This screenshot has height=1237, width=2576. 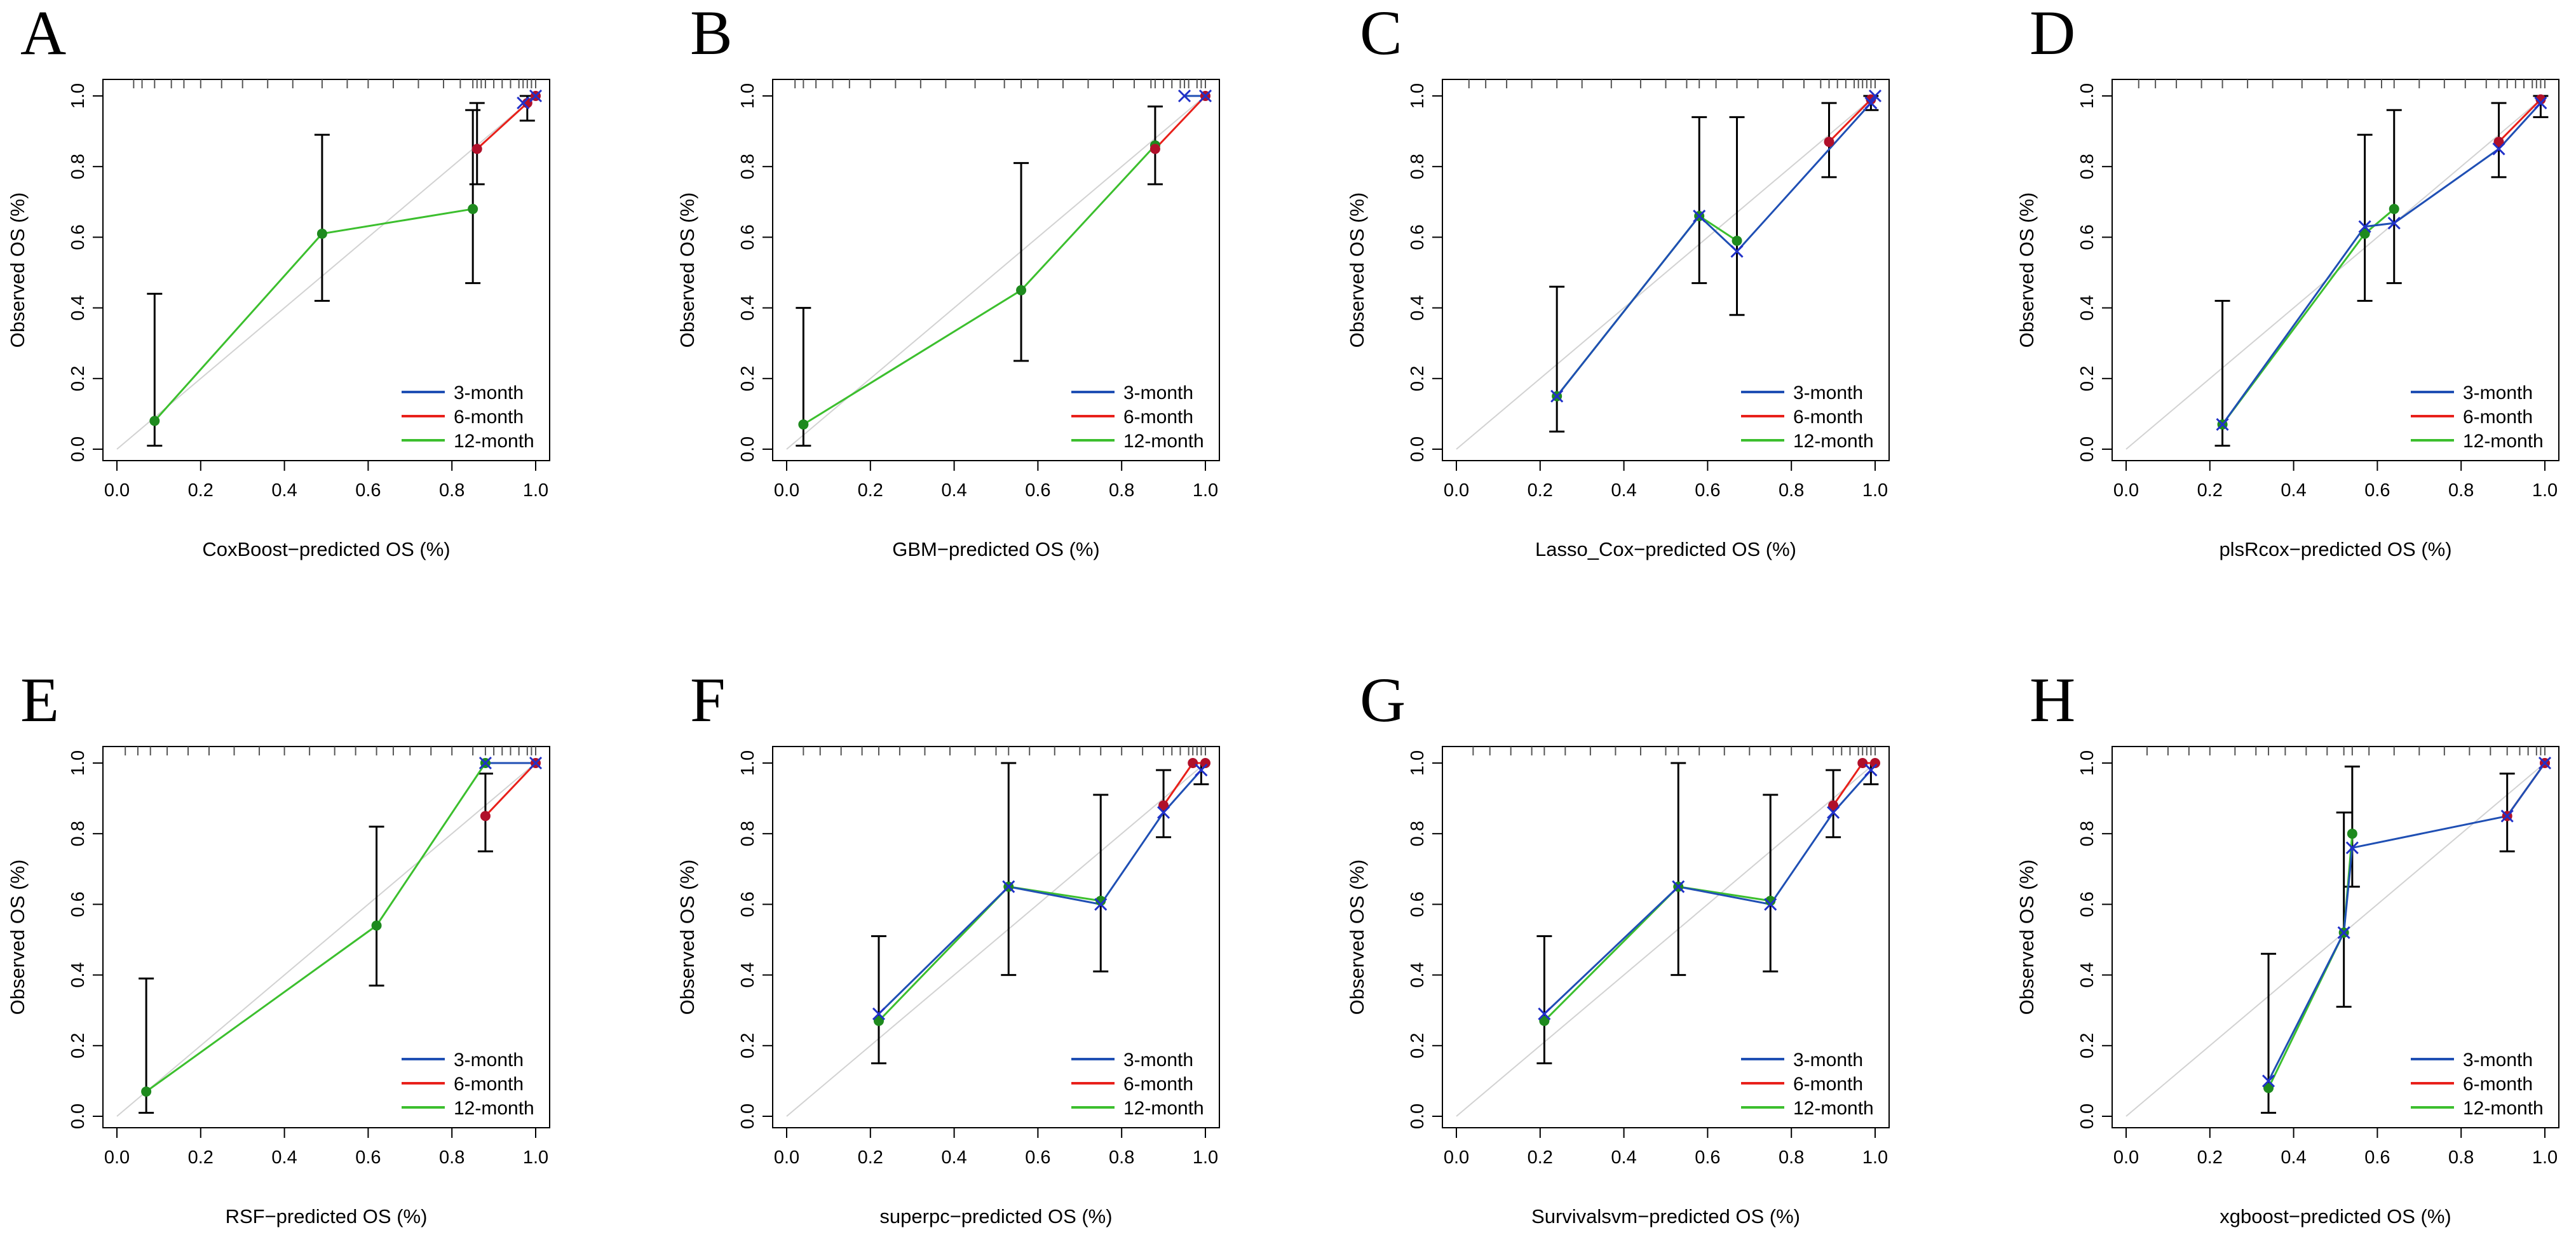 I want to click on x-axis-title: Survivalsvm−predicted OS (%), so click(x=1665, y=1216).